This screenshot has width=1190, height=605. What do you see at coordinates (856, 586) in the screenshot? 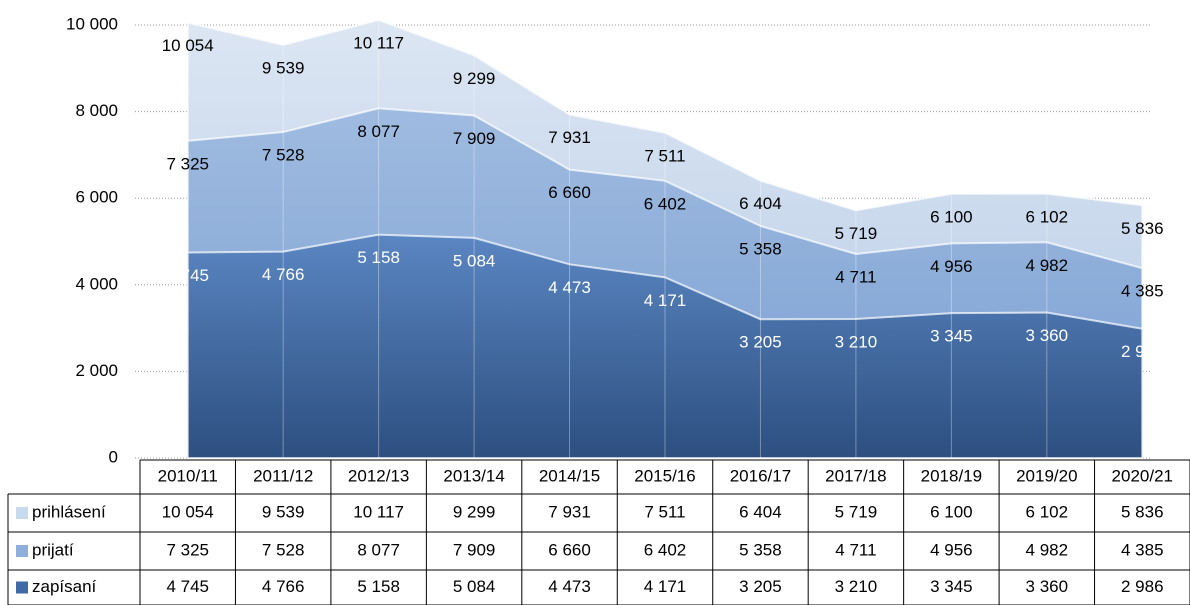
I see `table-cell: 3 210` at bounding box center [856, 586].